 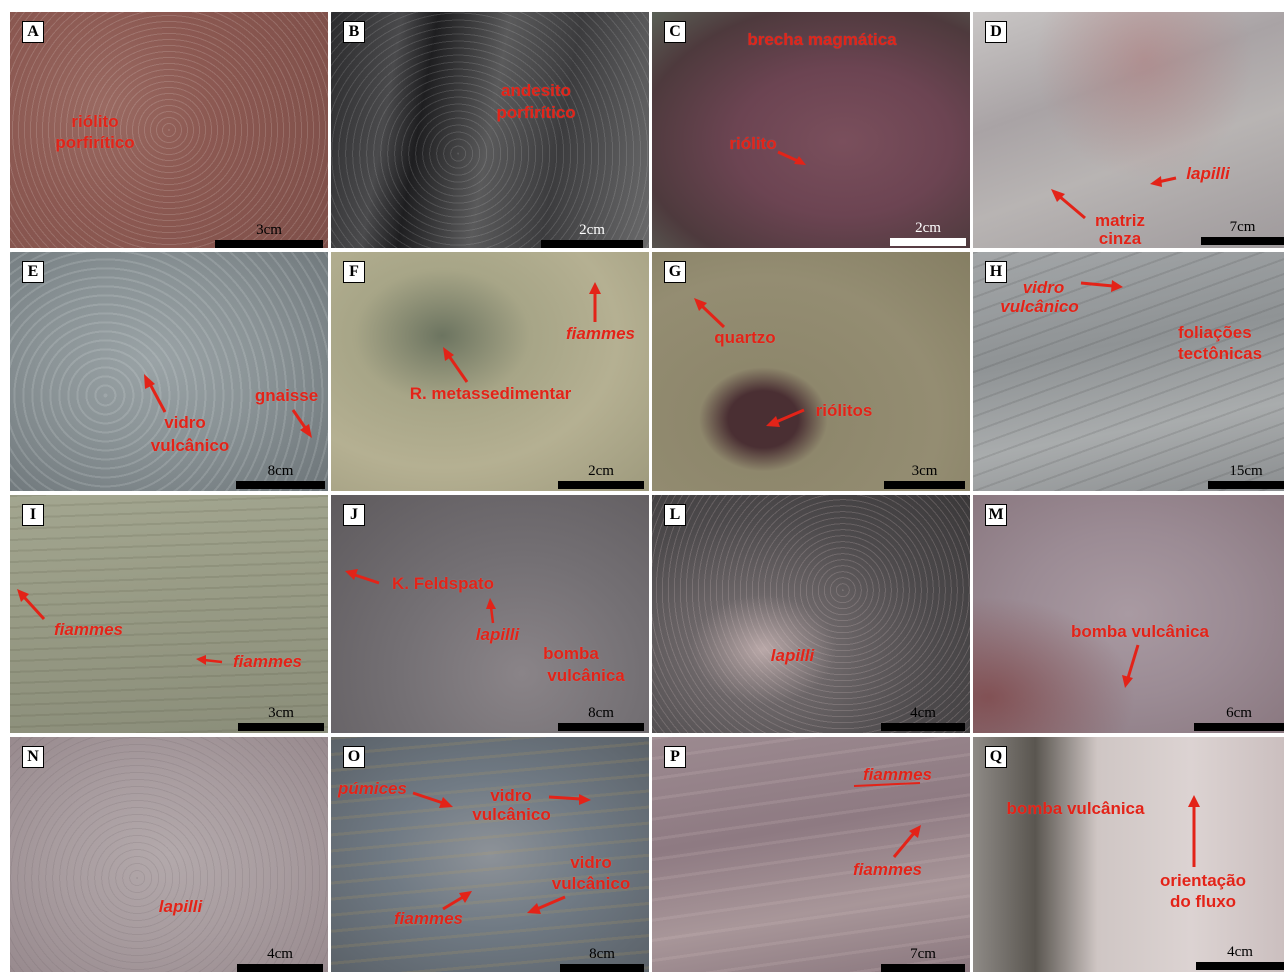 I want to click on panel-letter: I, so click(x=33, y=515).